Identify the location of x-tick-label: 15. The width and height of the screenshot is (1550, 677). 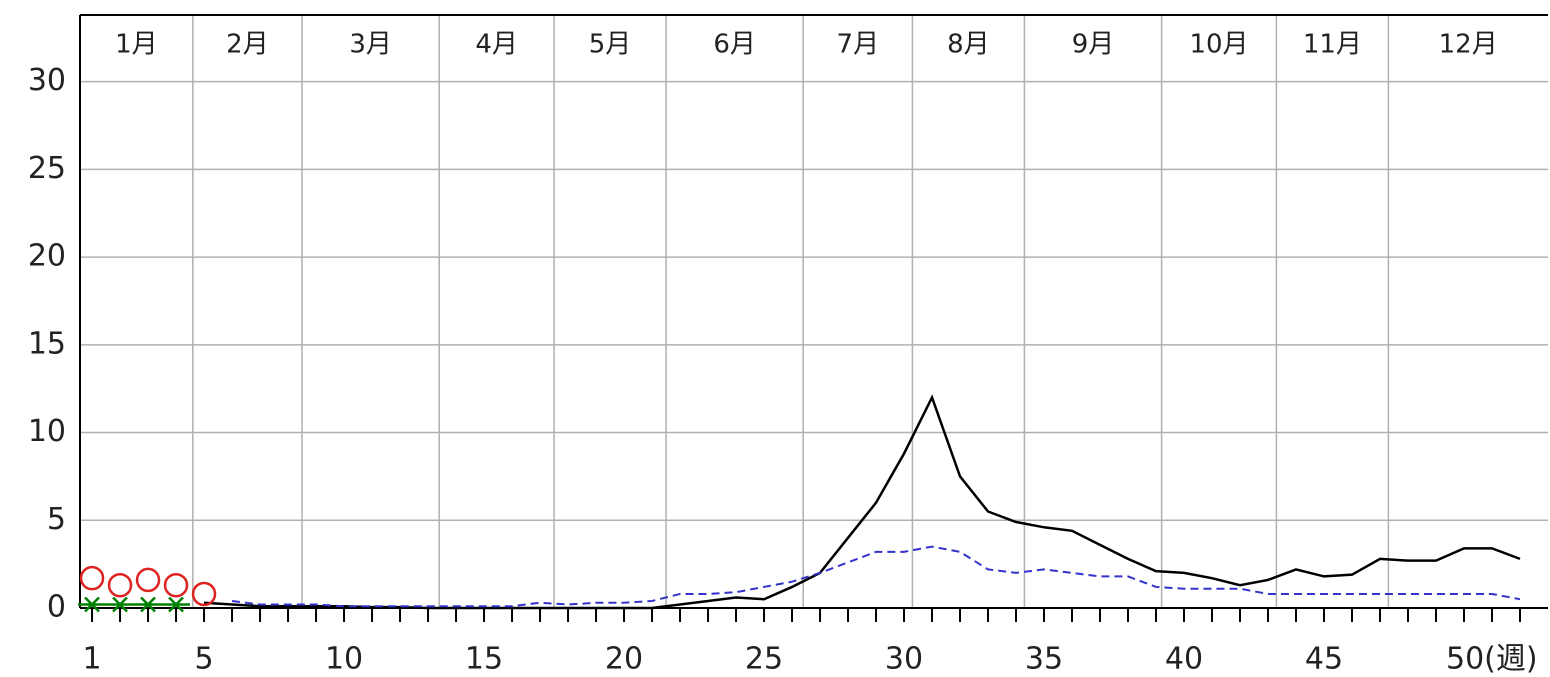
(484, 659).